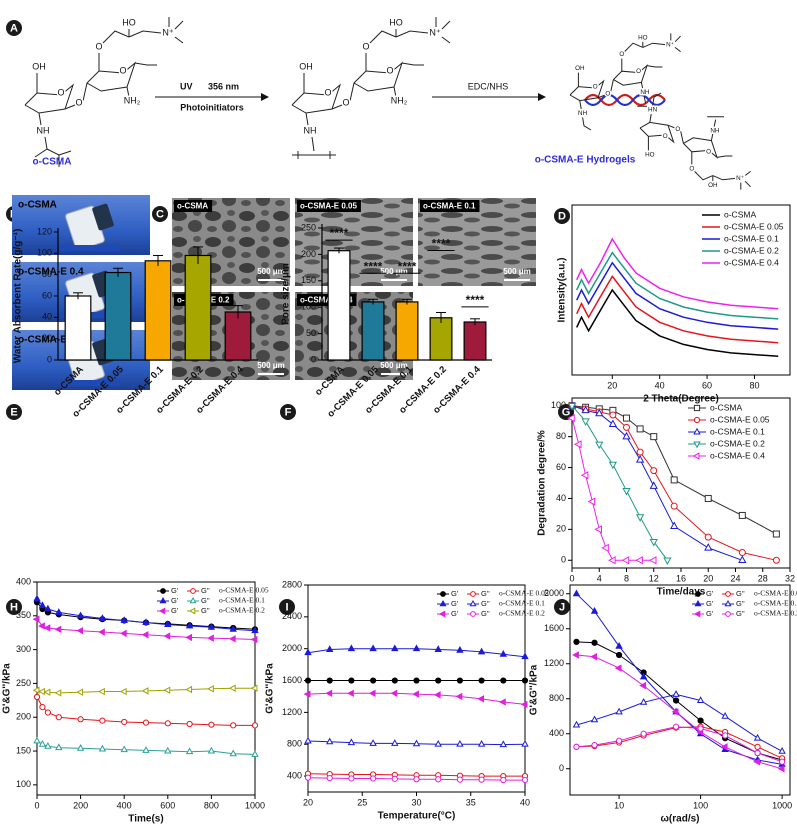 The width and height of the screenshot is (797, 824). I want to click on y-axis-label: G'&G''/kPa, so click(534, 689).